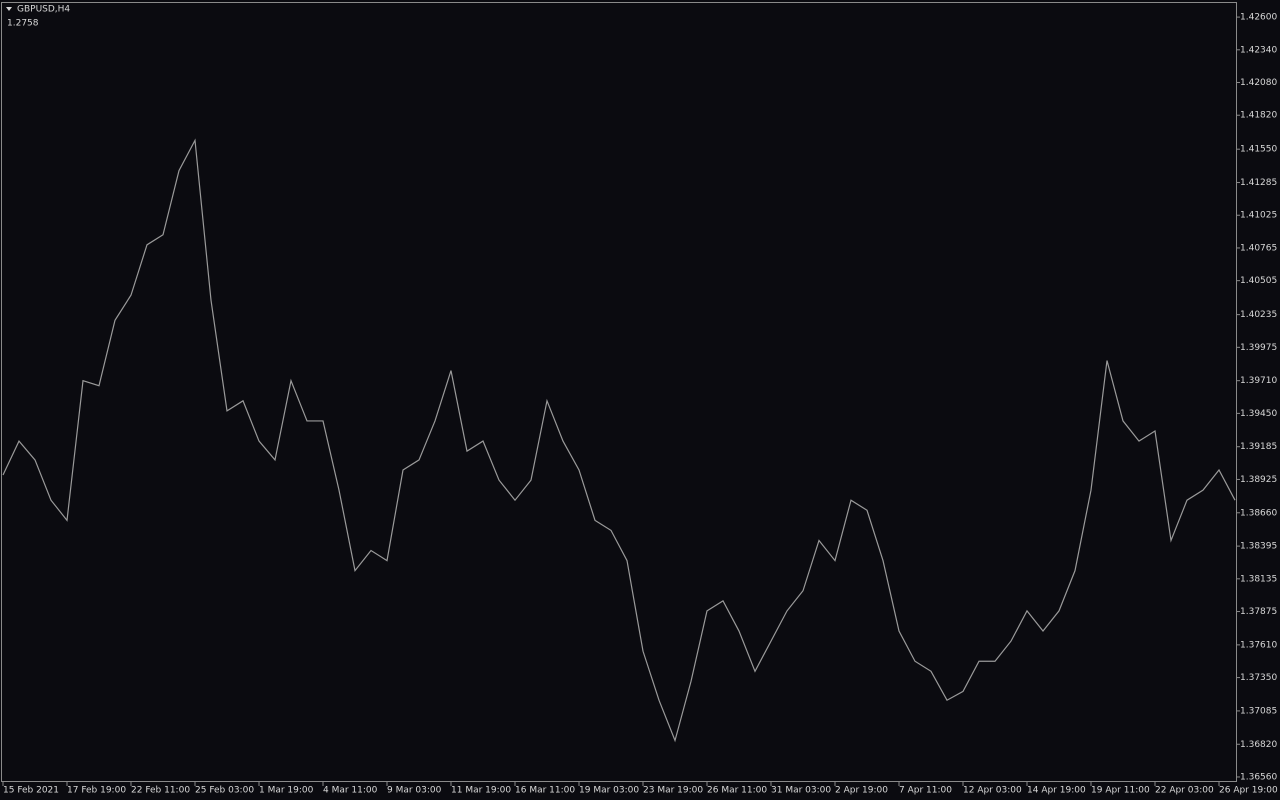 The width and height of the screenshot is (1280, 800). What do you see at coordinates (1184, 791) in the screenshot?
I see `x-tick-label: 22 Apr 03:00` at bounding box center [1184, 791].